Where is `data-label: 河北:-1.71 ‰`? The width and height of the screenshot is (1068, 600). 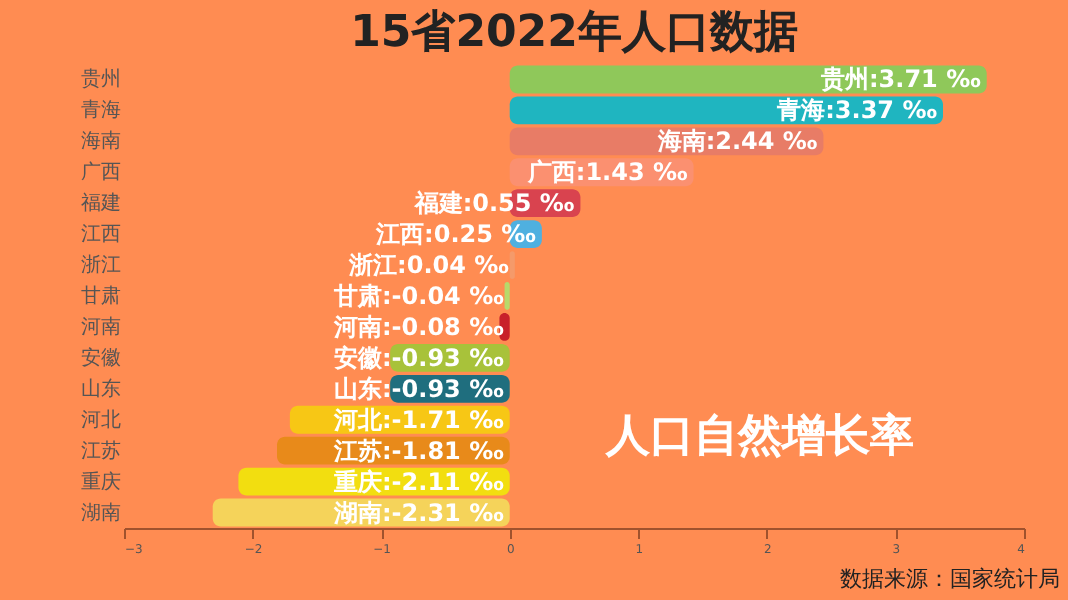
data-label: 河北:-1.71 ‰ is located at coordinates (418, 419).